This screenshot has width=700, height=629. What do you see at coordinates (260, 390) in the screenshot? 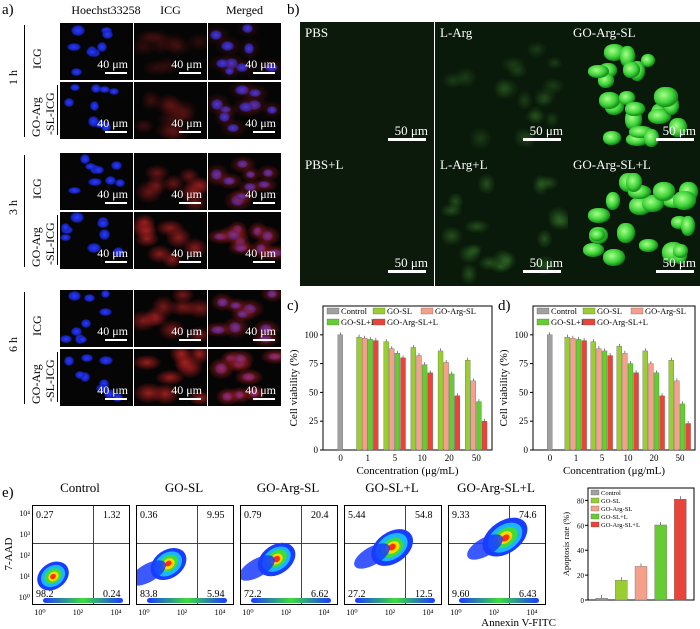
I see `scale-text-r5-c2: 40 μm` at bounding box center [260, 390].